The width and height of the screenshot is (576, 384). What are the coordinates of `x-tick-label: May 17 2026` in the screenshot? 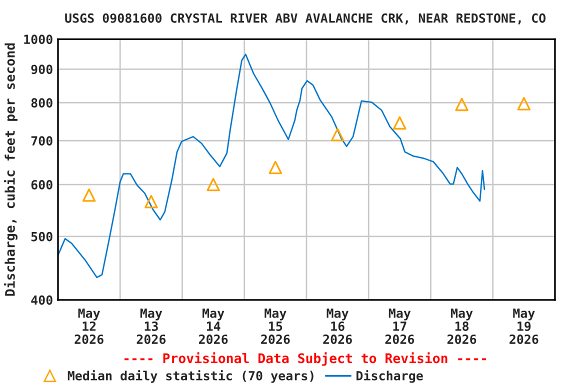 It's located at (399, 326).